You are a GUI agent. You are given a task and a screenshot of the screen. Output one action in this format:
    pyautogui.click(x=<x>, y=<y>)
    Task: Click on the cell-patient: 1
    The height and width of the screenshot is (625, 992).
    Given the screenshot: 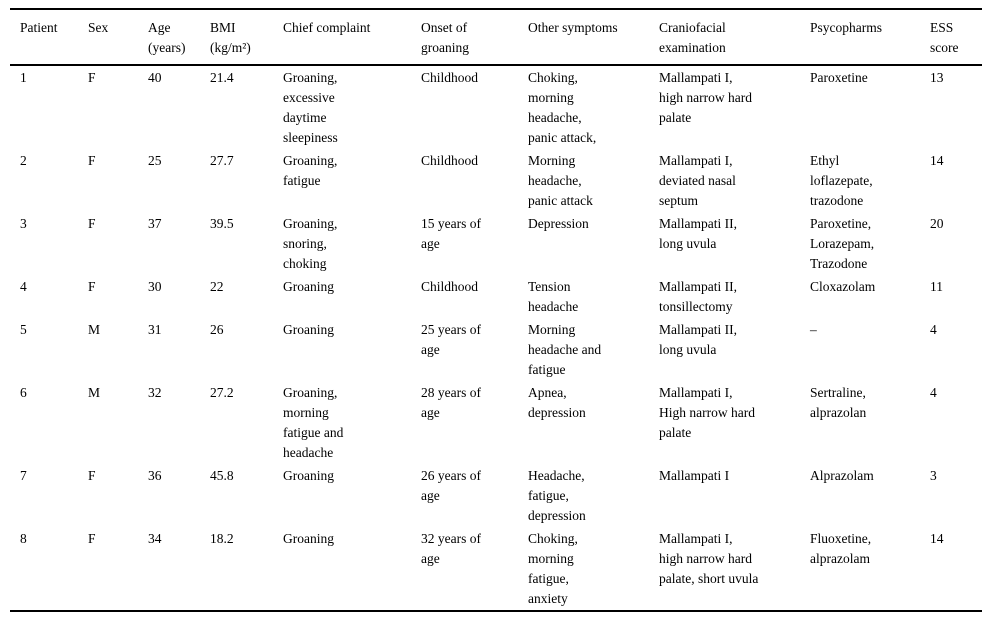 What is the action you would take?
    pyautogui.click(x=23, y=77)
    